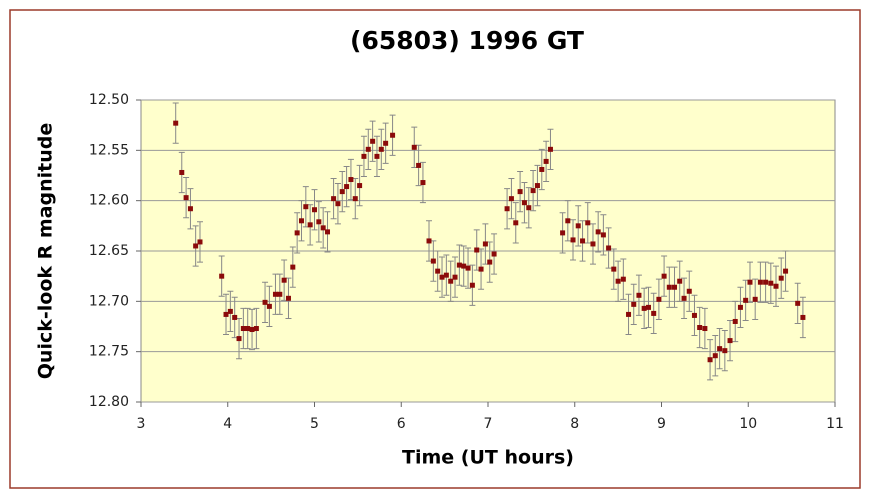  I want to click on chart-title: (65803) 1996 GT, so click(467, 40).